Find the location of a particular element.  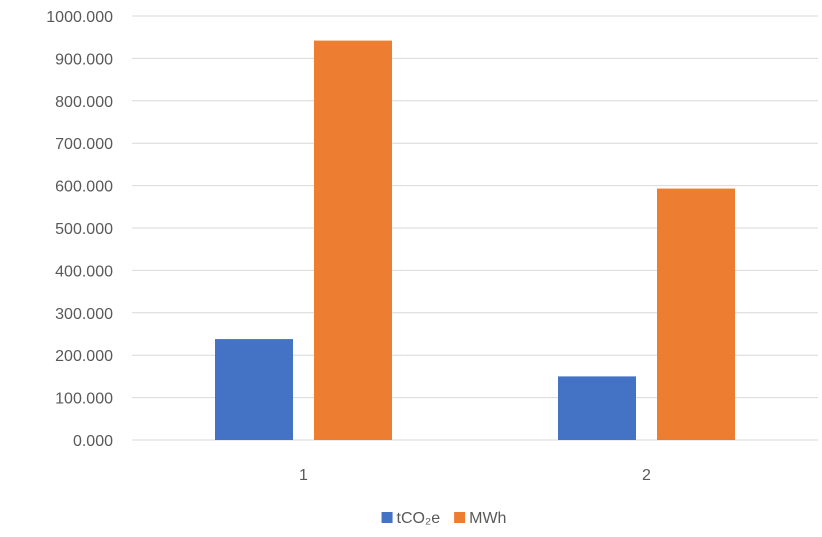

y-tick-label: 600.000 is located at coordinates (84, 187).